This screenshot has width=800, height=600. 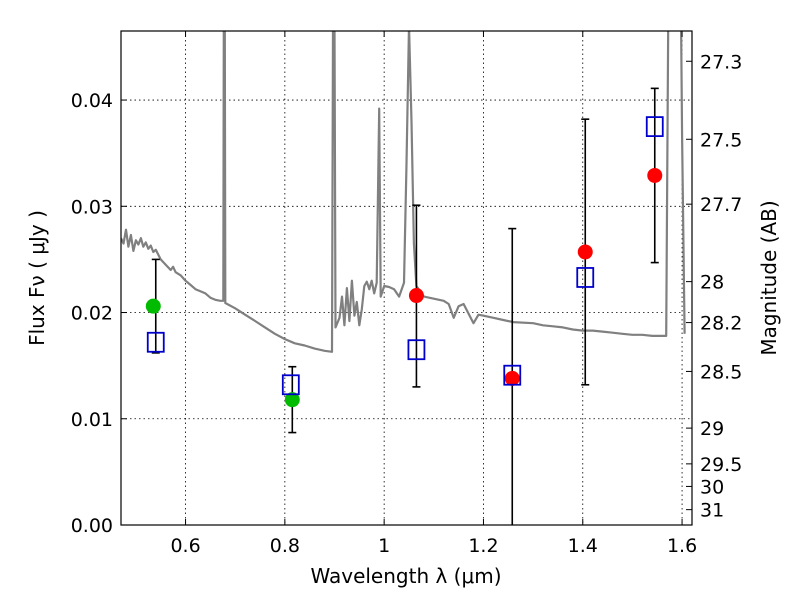 What do you see at coordinates (92, 526) in the screenshot?
I see `y-tick-label: 0.00` at bounding box center [92, 526].